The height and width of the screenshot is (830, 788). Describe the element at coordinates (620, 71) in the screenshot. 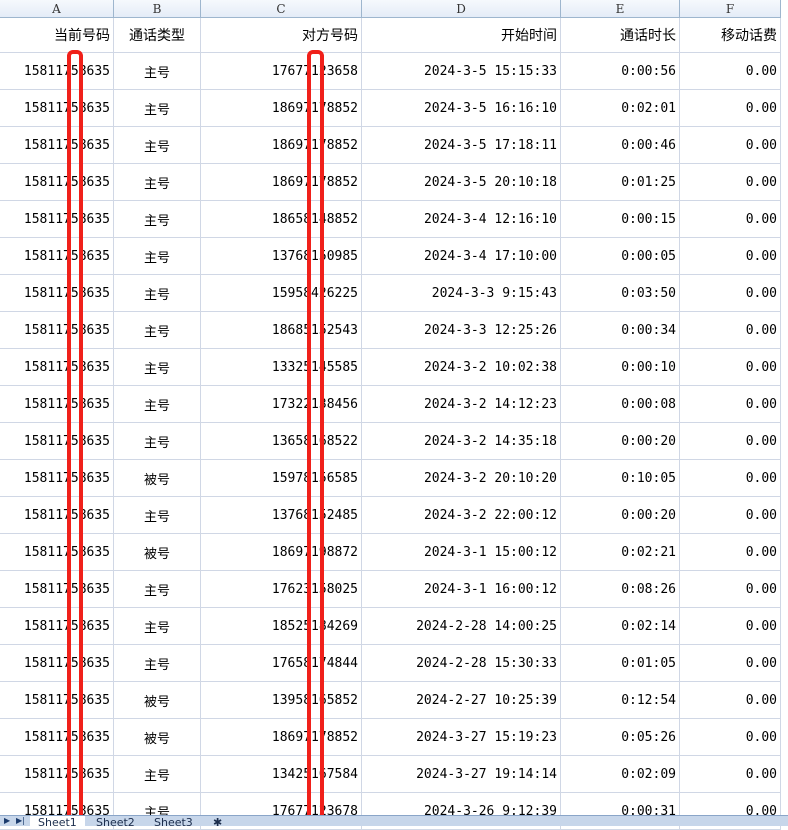

I see `cell-duration: 0:00:56` at that location.